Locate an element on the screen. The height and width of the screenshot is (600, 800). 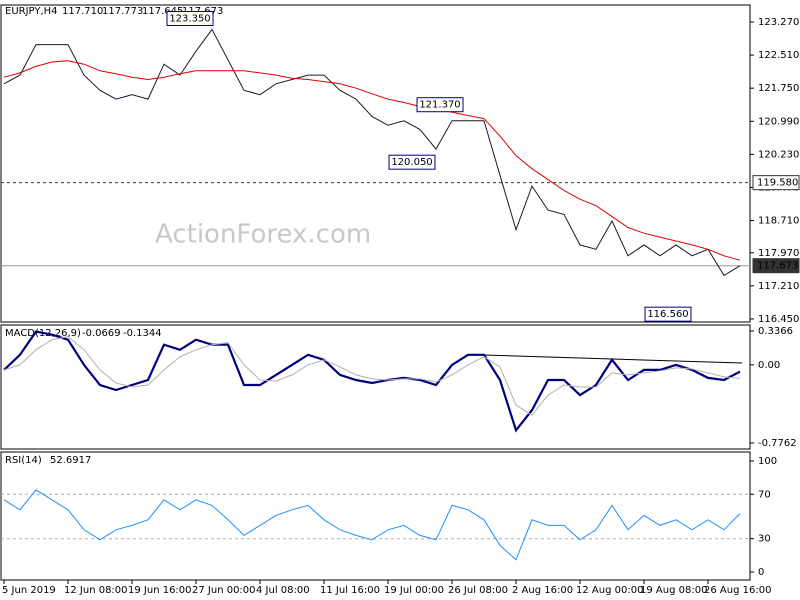
y-tick-label: 123.270 is located at coordinates (778, 22).